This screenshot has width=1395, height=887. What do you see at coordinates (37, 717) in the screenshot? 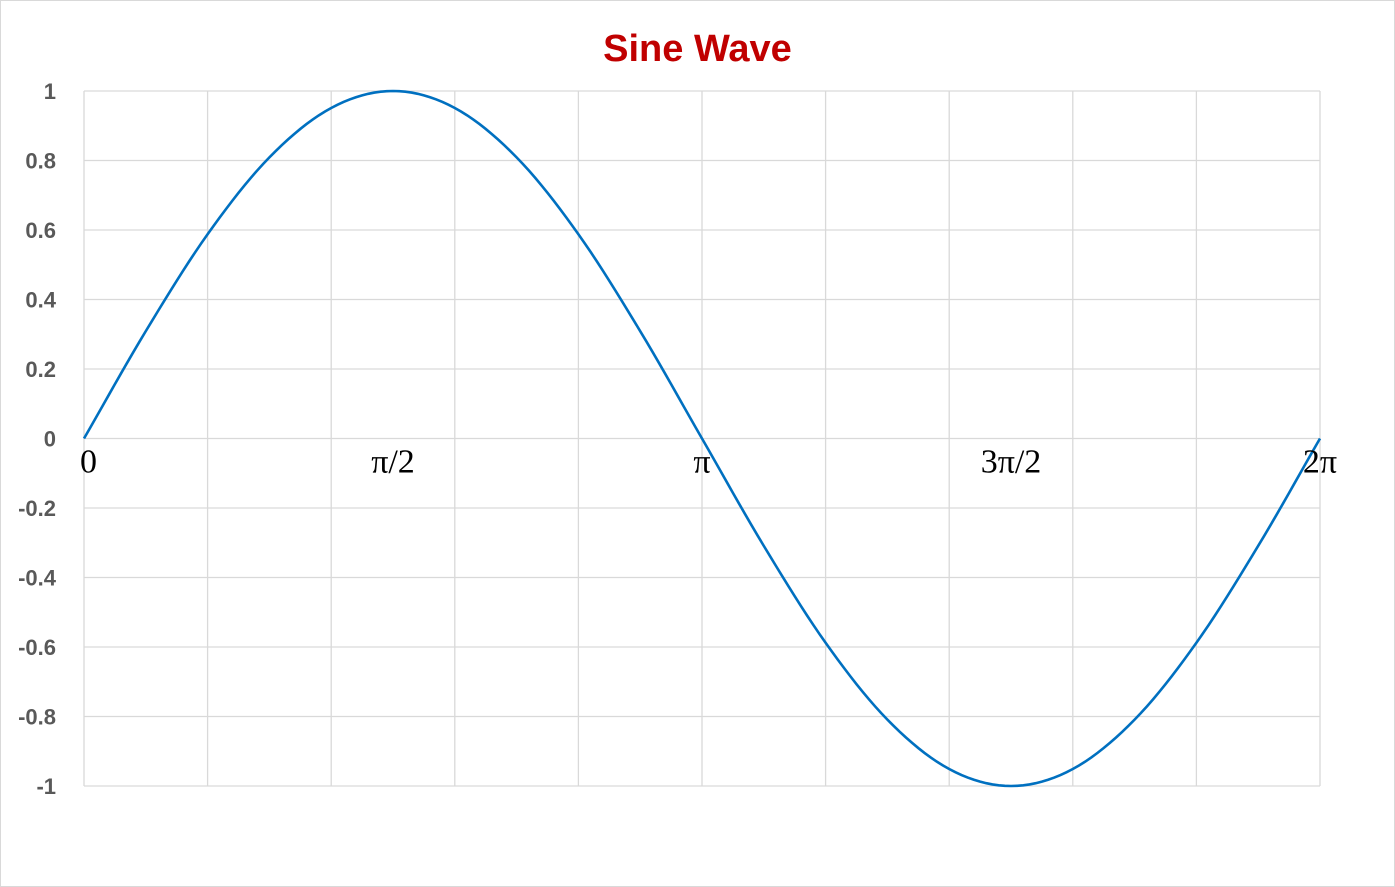
I see `y-tick-label: -0.8` at bounding box center [37, 717].